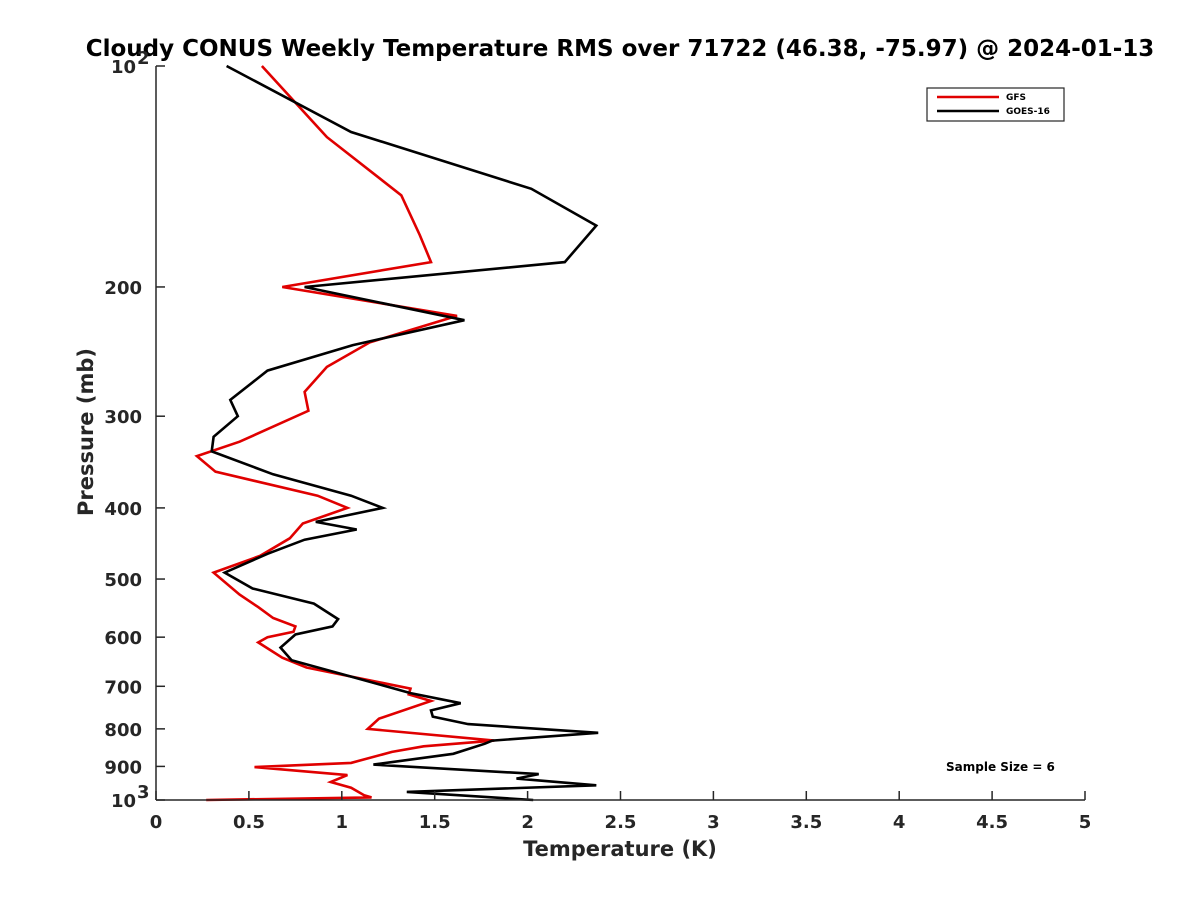 The image size is (1200, 900). I want to click on y-tick-label: 900, so click(123, 767).